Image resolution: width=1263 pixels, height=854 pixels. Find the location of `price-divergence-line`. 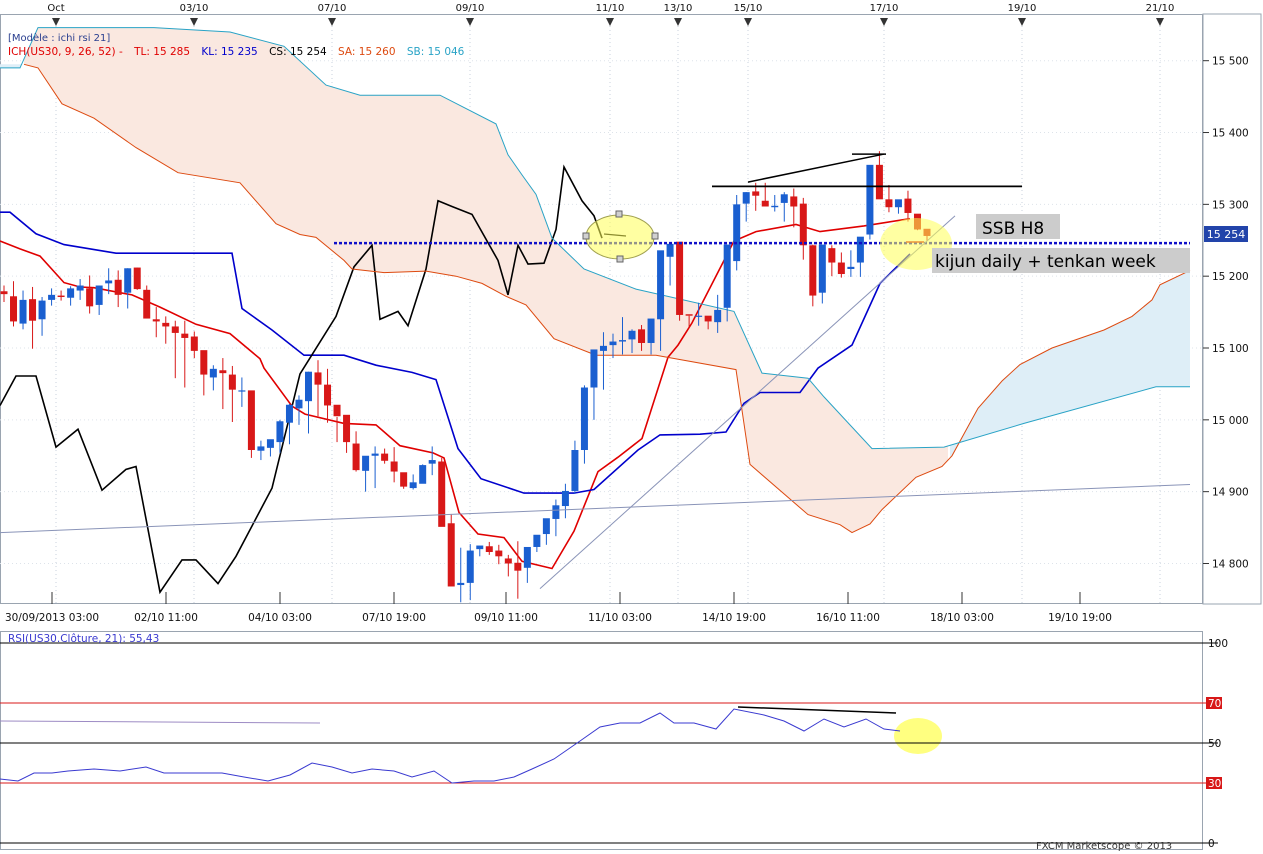

price-divergence-line is located at coordinates (816, 168).